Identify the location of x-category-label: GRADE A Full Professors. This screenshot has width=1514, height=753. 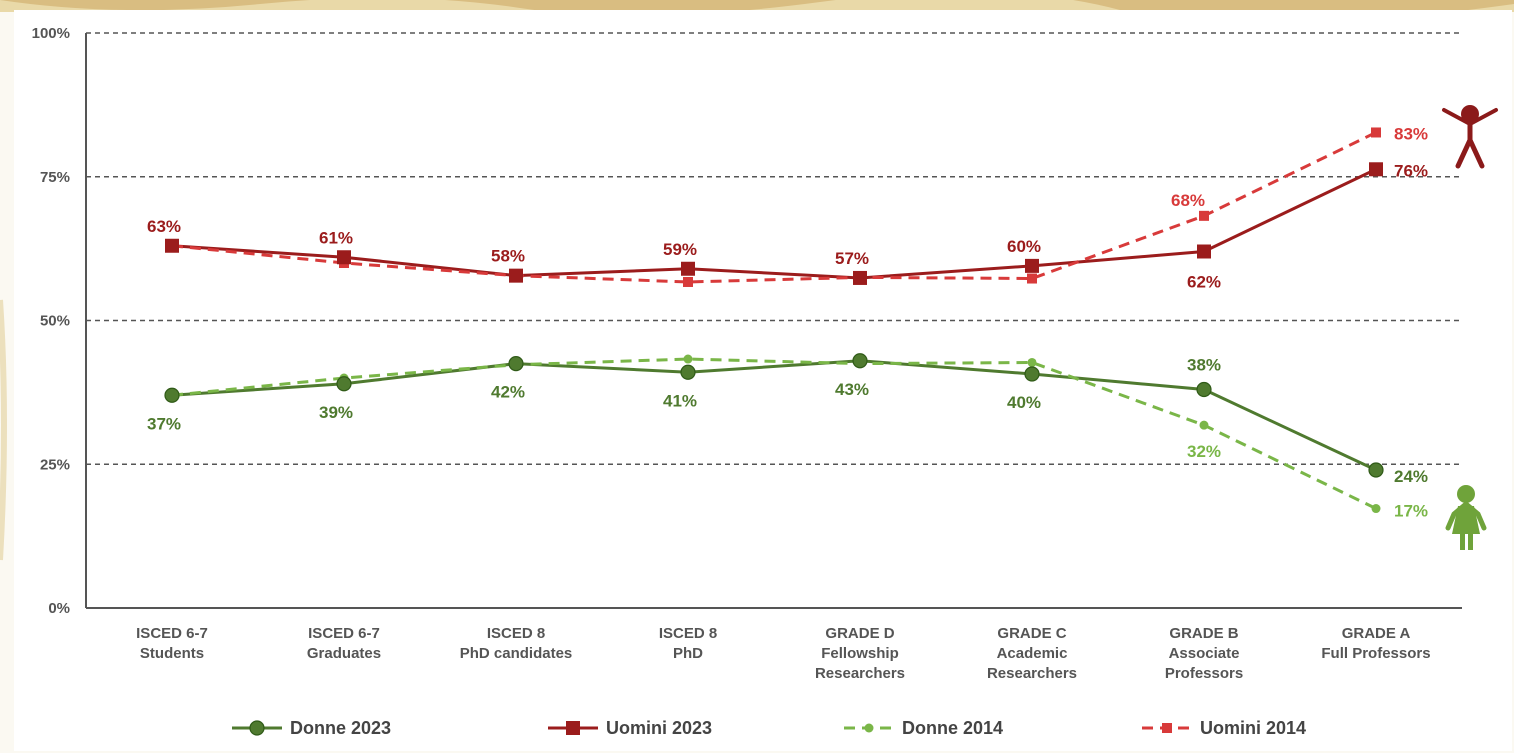
(1375, 643).